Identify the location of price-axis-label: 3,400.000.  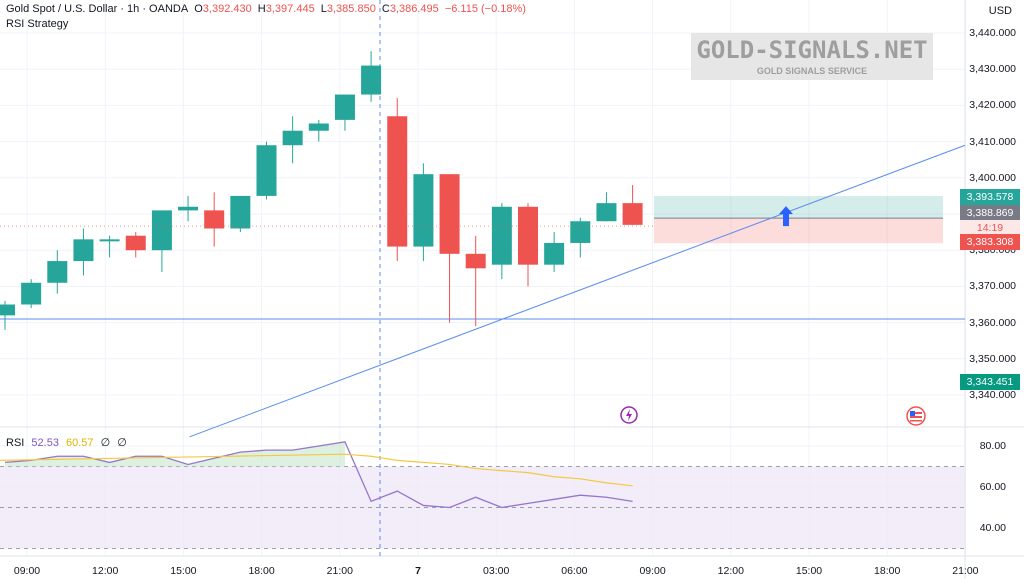
(992, 177).